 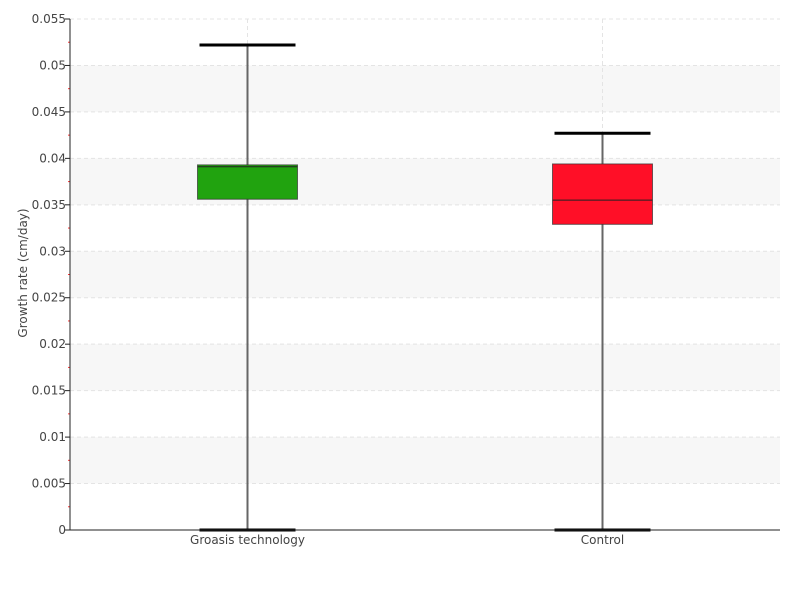 What do you see at coordinates (52, 344) in the screenshot?
I see `y-tick-label: 0.02` at bounding box center [52, 344].